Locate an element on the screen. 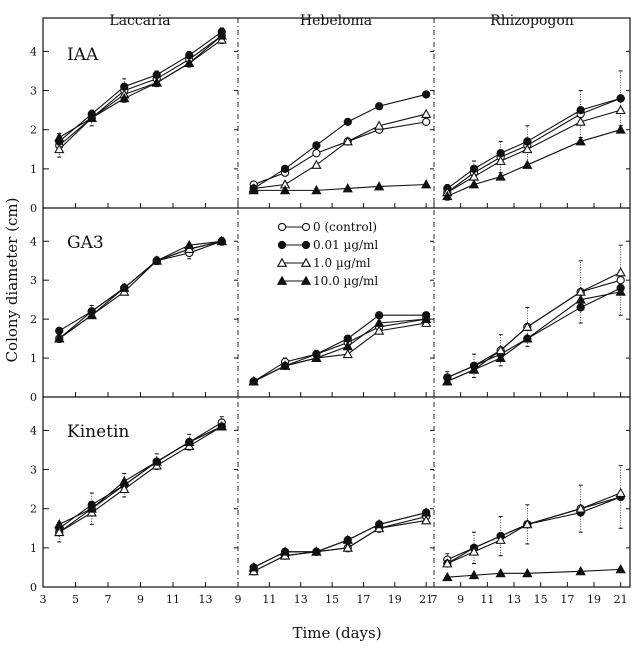  column-title-laccaria: Laccaria is located at coordinates (139, 21).